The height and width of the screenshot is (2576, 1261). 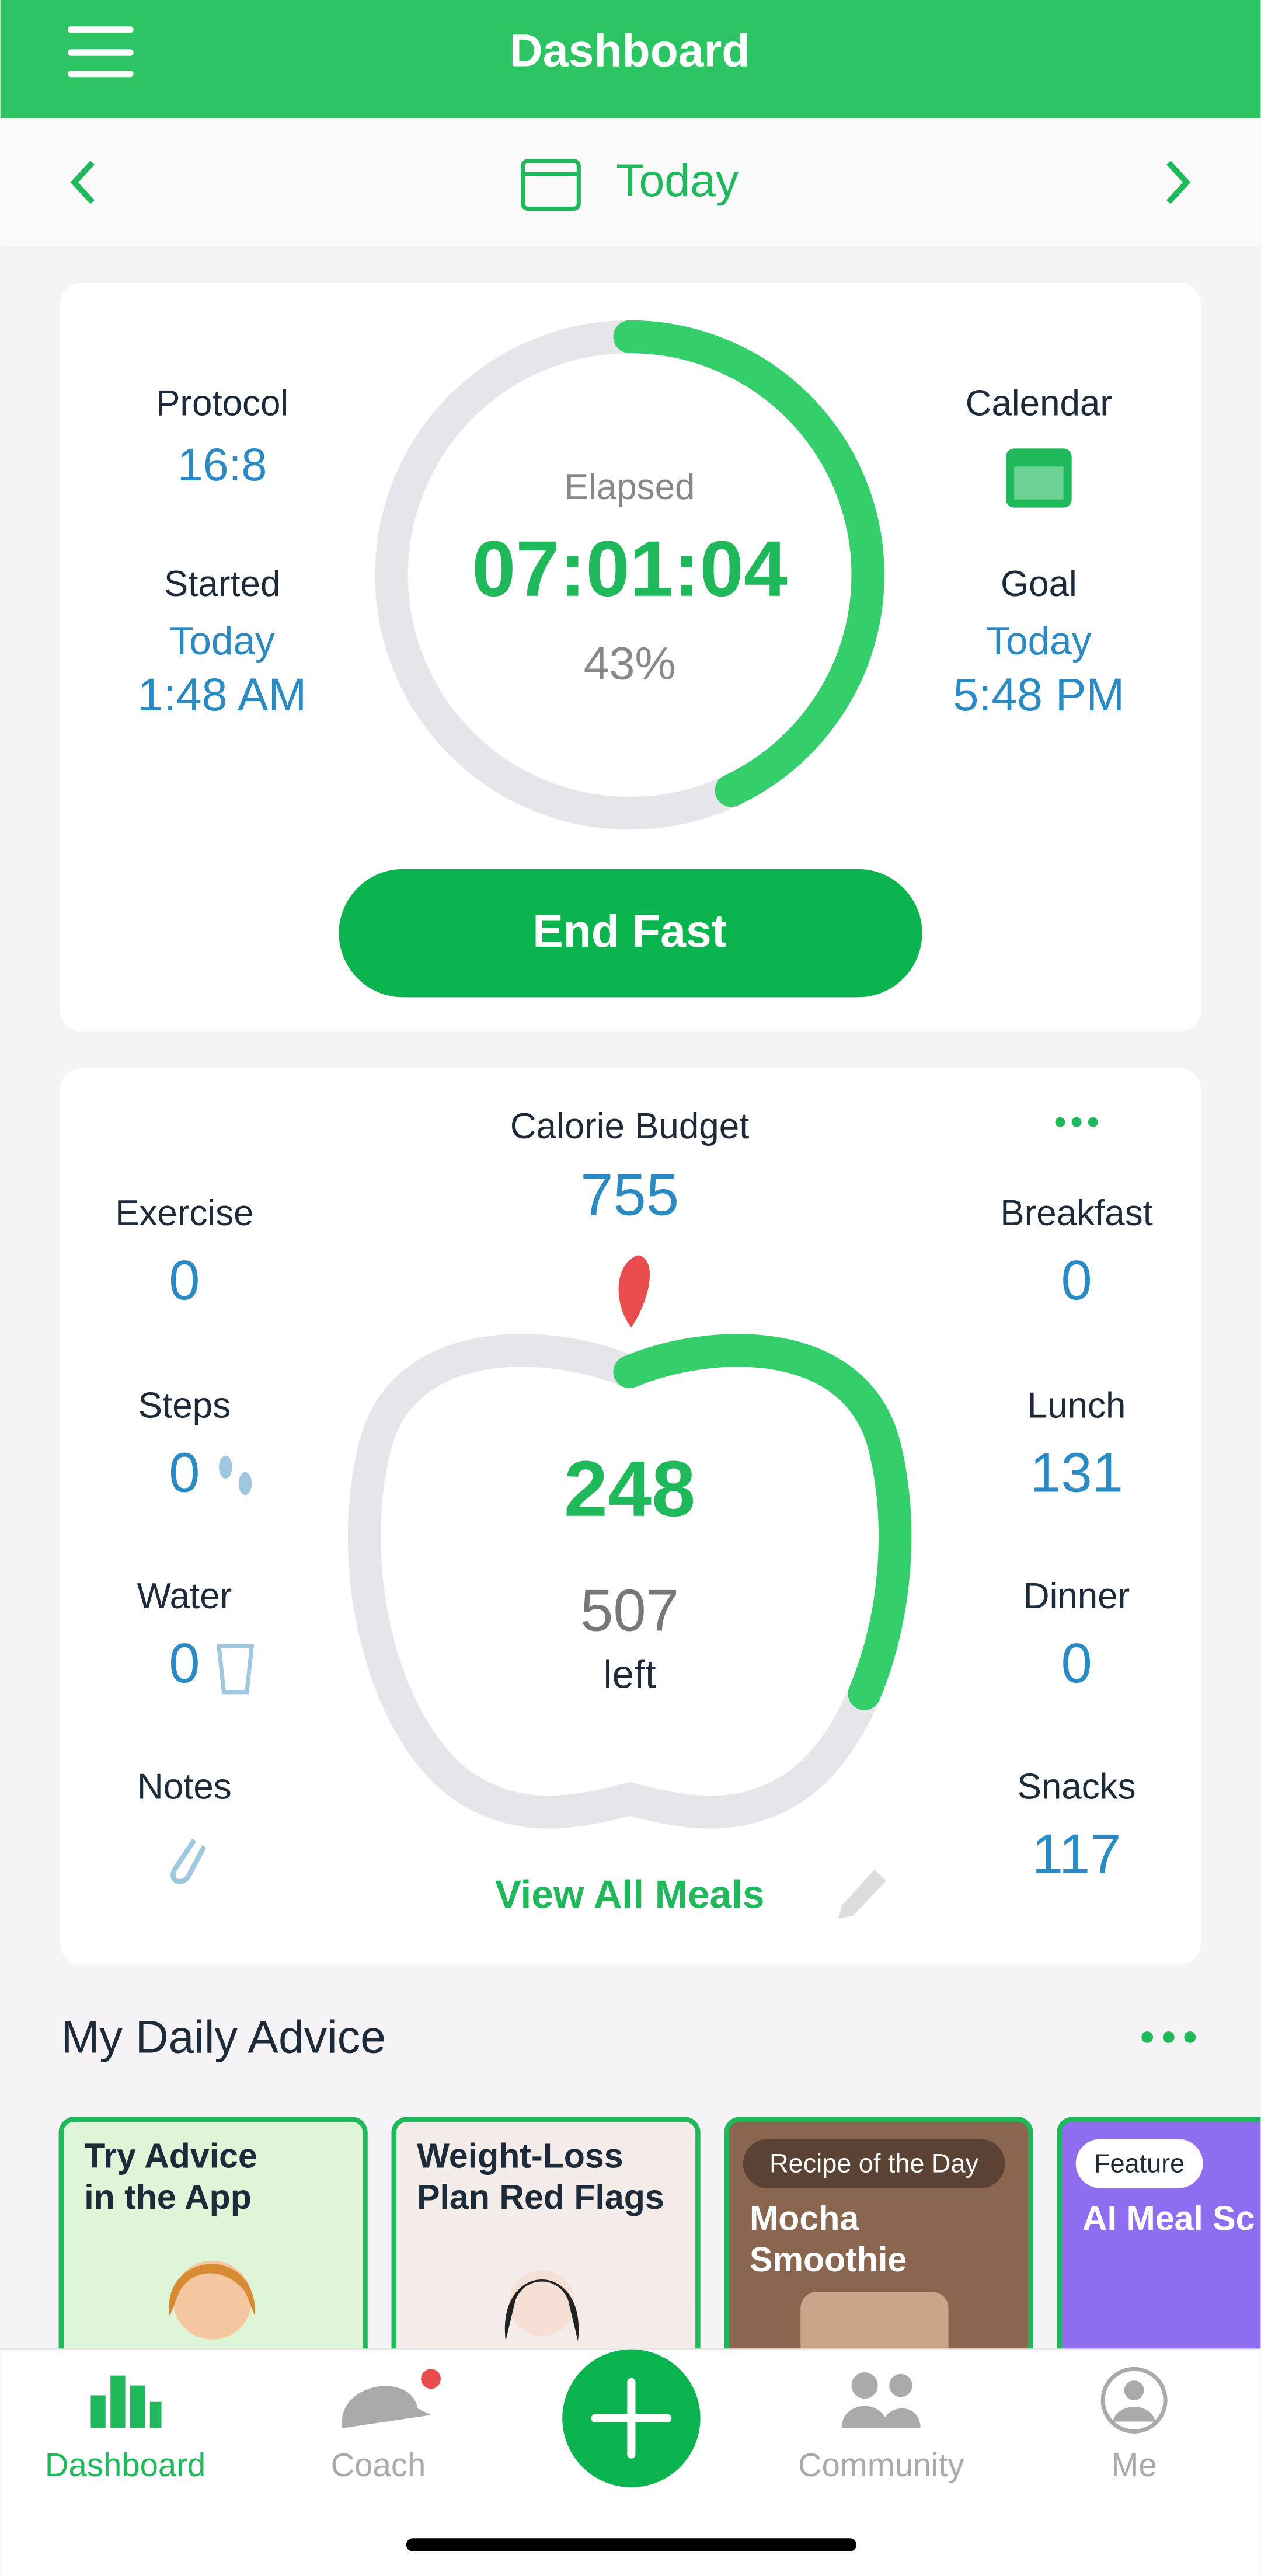 What do you see at coordinates (378, 2464) in the screenshot?
I see `tab-label: Coach` at bounding box center [378, 2464].